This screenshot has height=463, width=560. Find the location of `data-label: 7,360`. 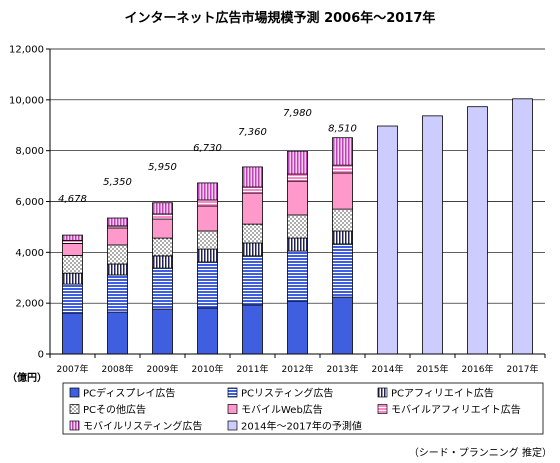

data-label: 7,360 is located at coordinates (252, 132).